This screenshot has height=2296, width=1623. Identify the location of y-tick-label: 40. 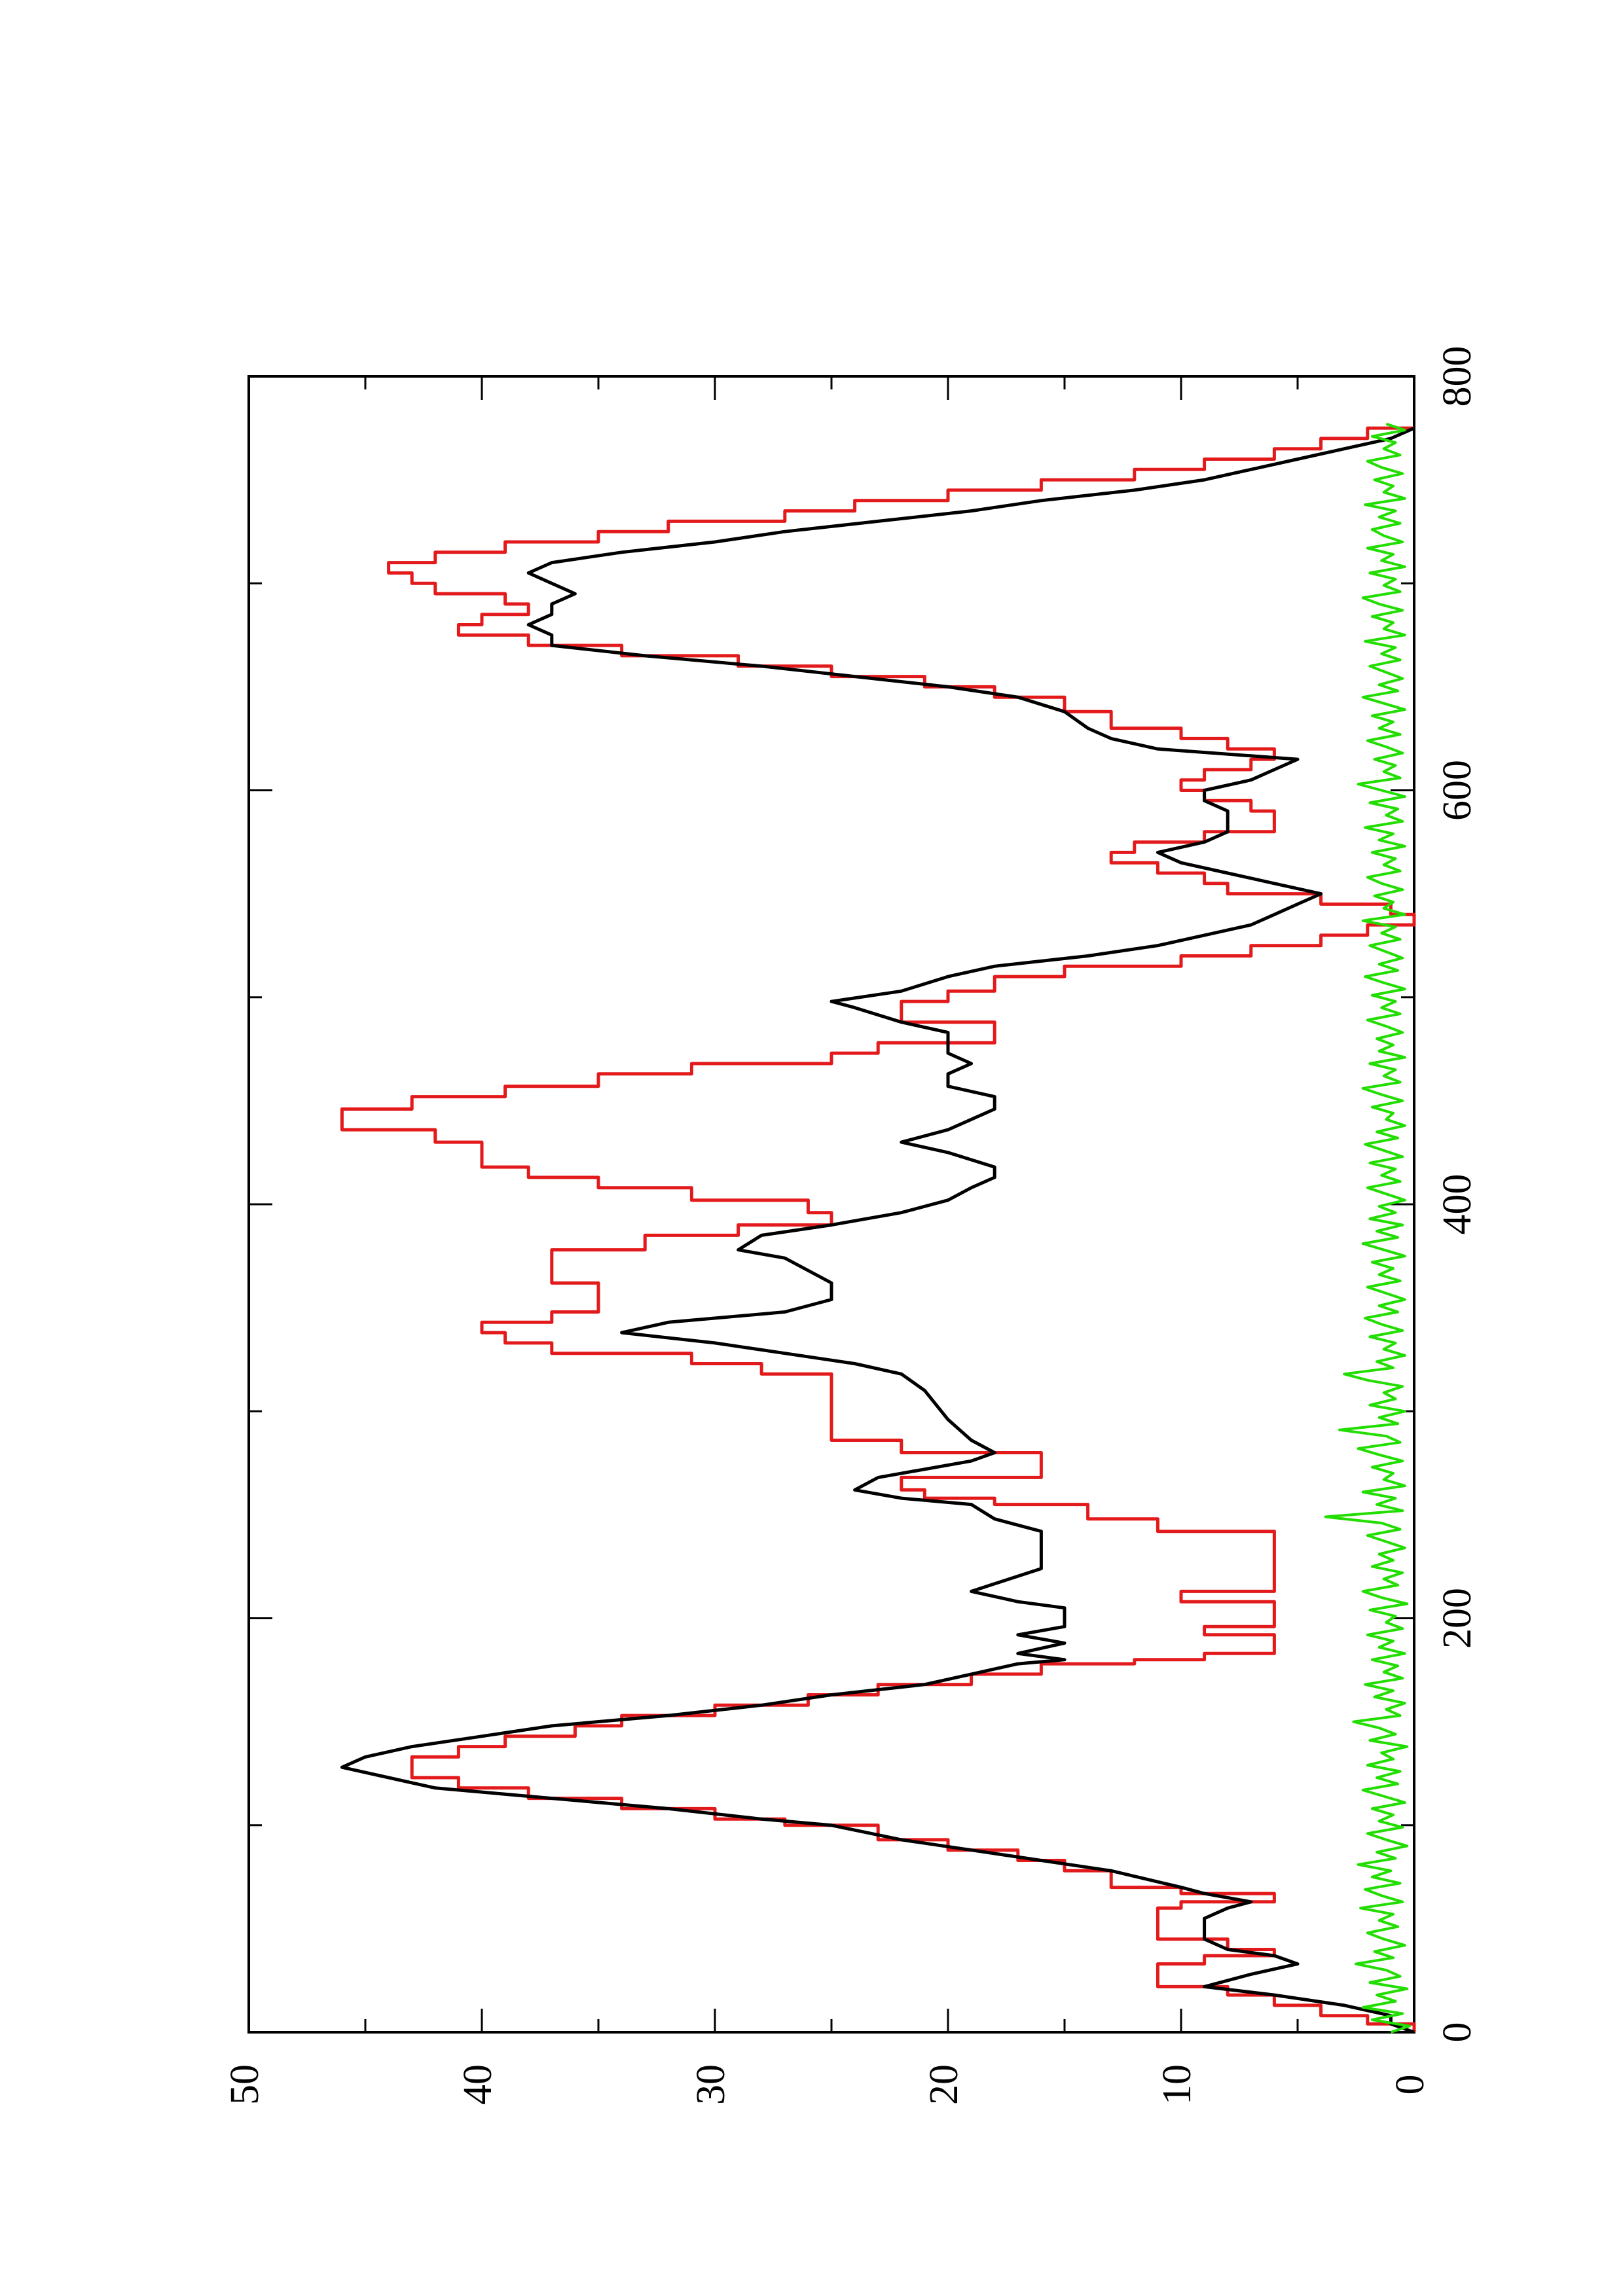
(478, 2084).